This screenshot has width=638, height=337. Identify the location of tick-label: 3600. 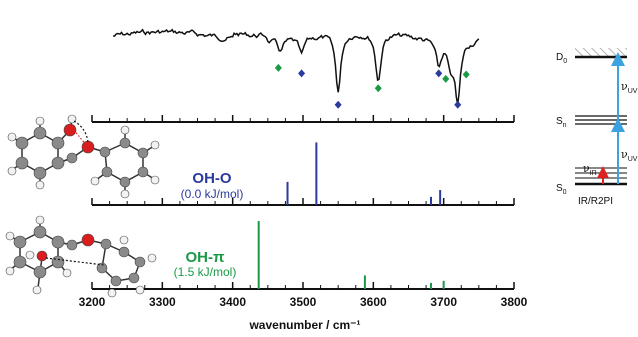
(373, 302).